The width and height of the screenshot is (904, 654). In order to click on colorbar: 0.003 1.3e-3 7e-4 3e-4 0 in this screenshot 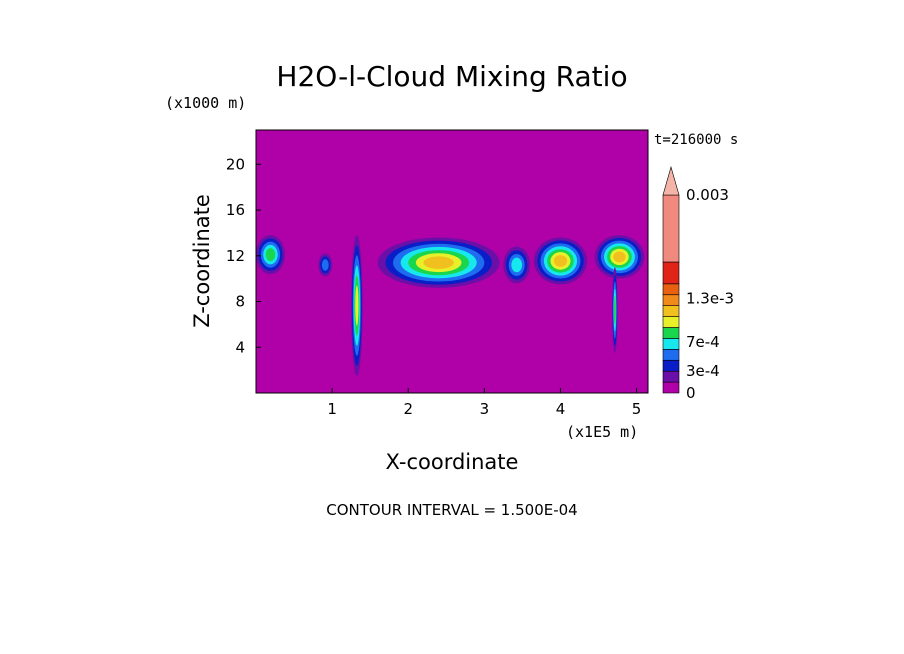, I will do `click(698, 283)`.